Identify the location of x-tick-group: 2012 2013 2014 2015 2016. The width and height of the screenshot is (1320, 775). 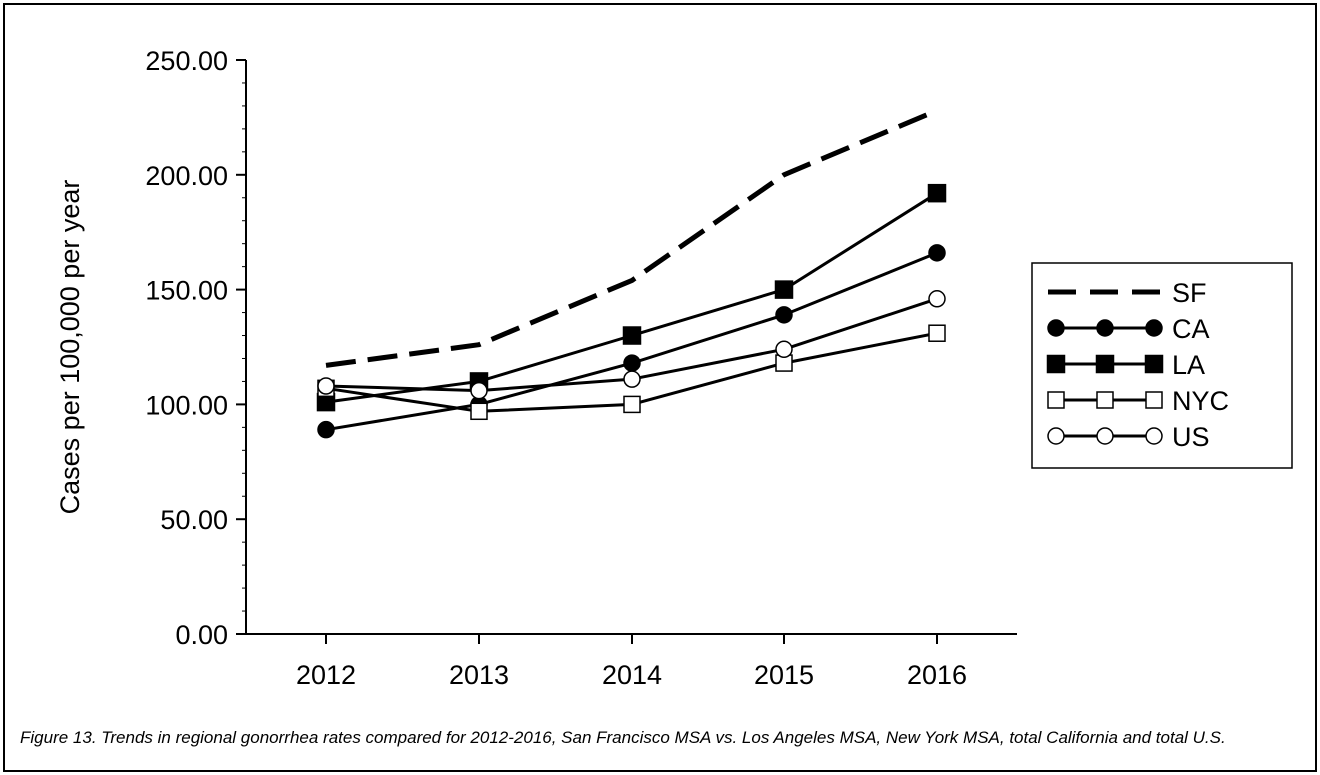
(631, 662).